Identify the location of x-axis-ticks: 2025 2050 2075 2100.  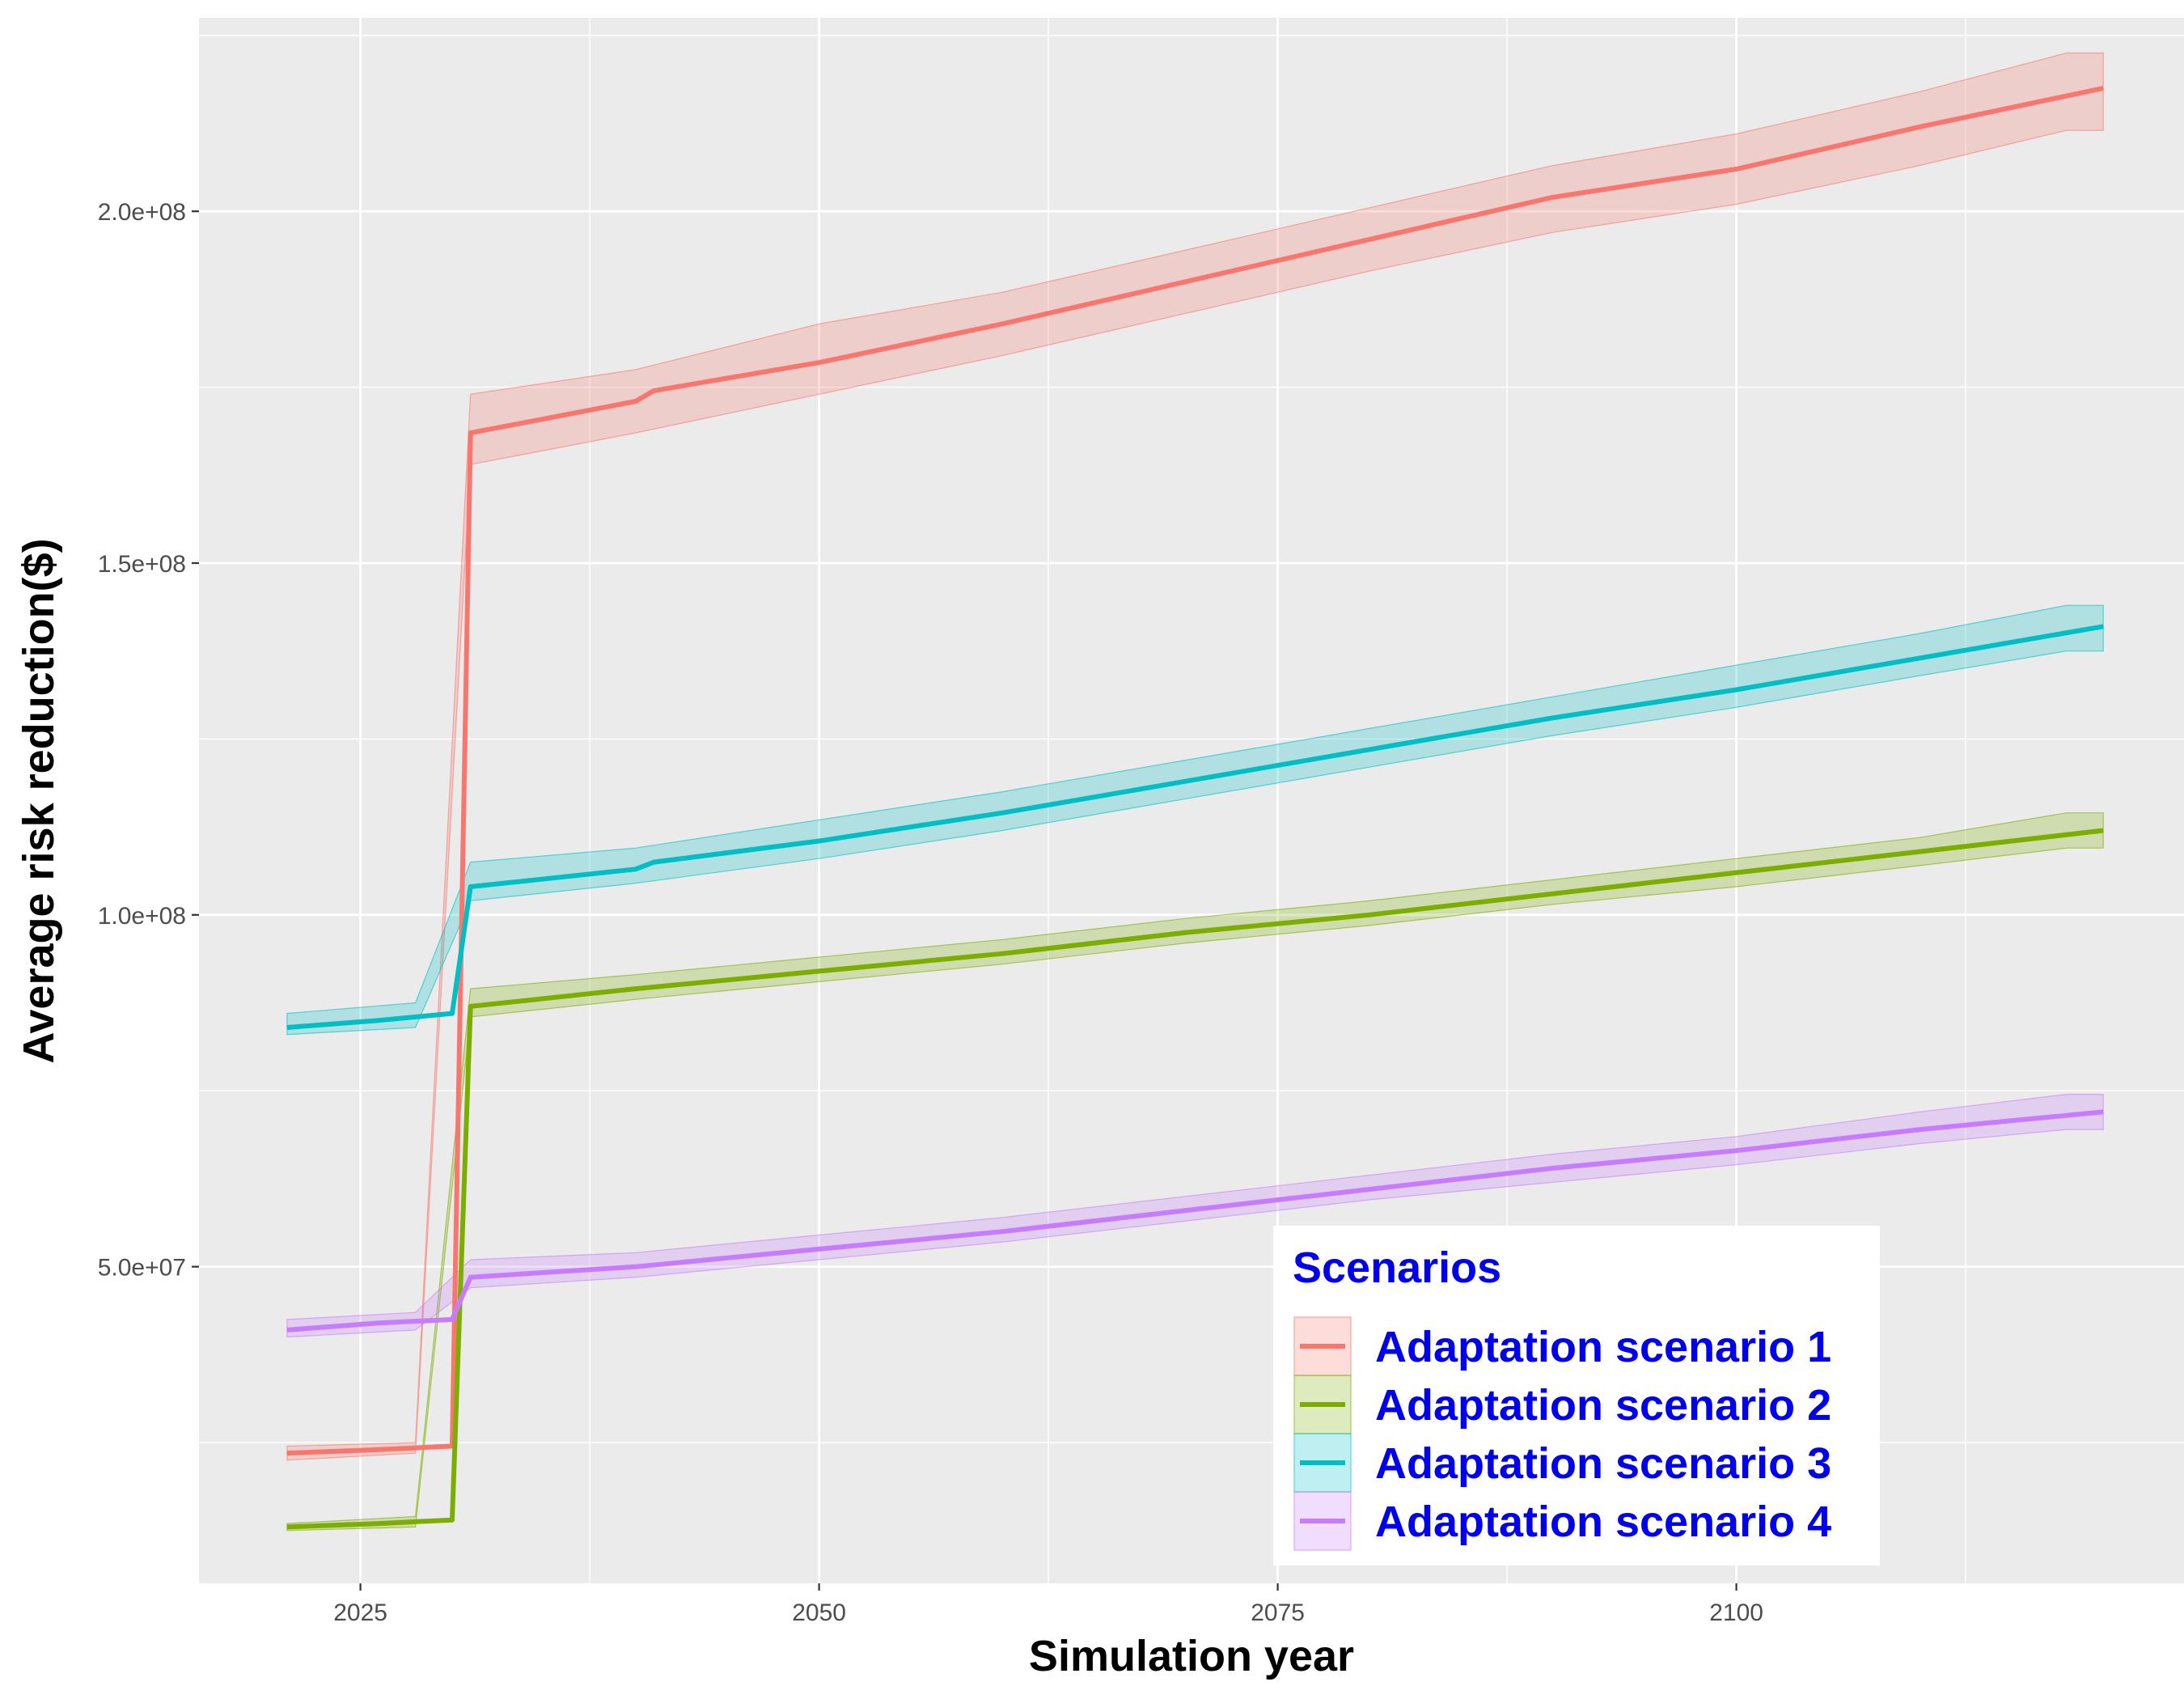
(1048, 1604).